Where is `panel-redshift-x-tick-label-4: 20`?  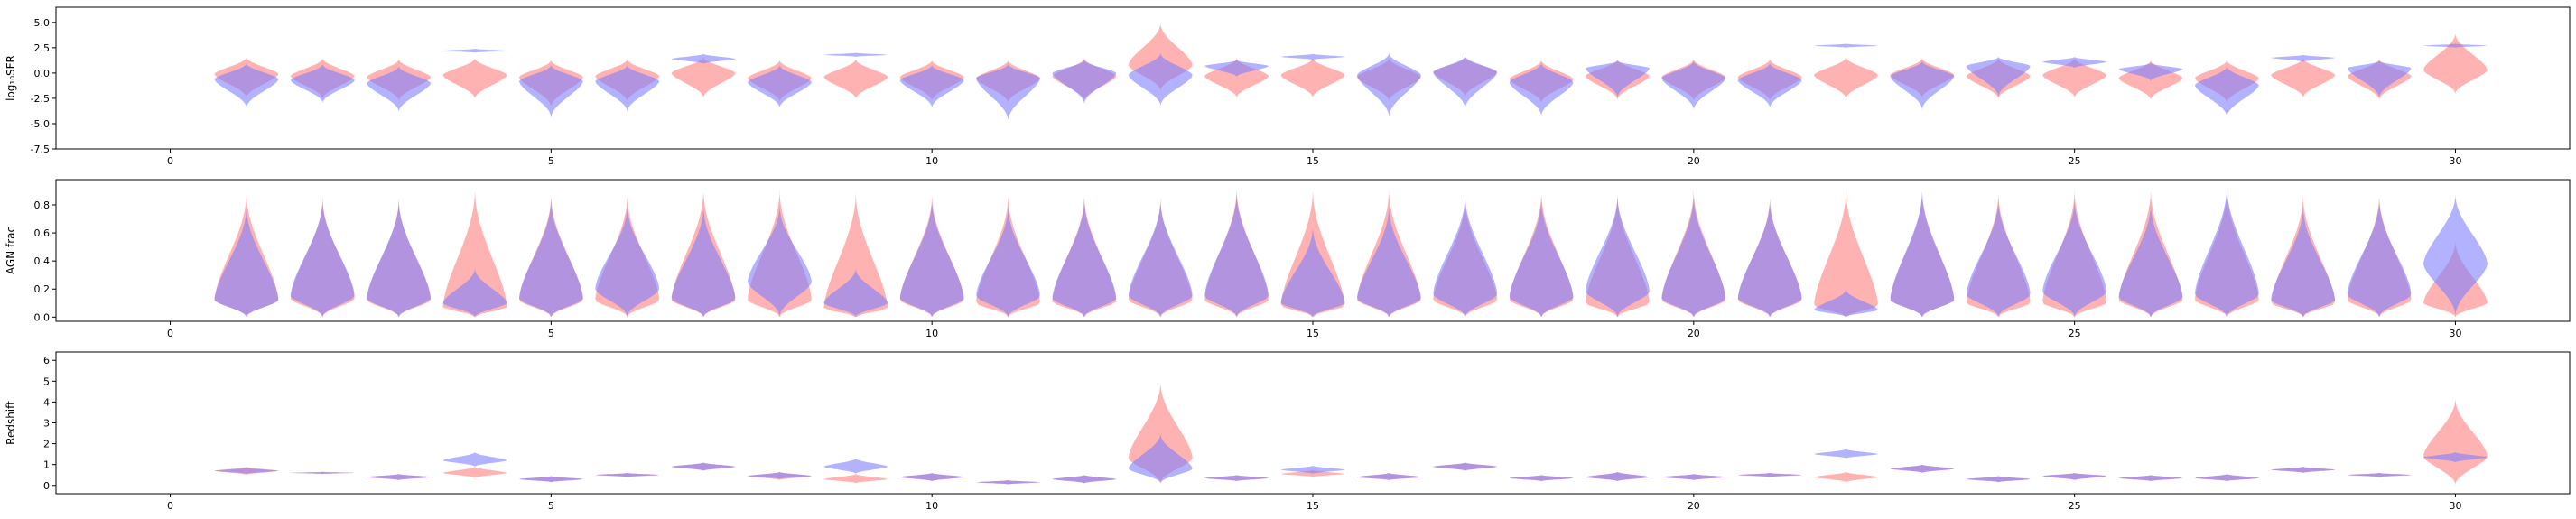 panel-redshift-x-tick-label-4: 20 is located at coordinates (1694, 506).